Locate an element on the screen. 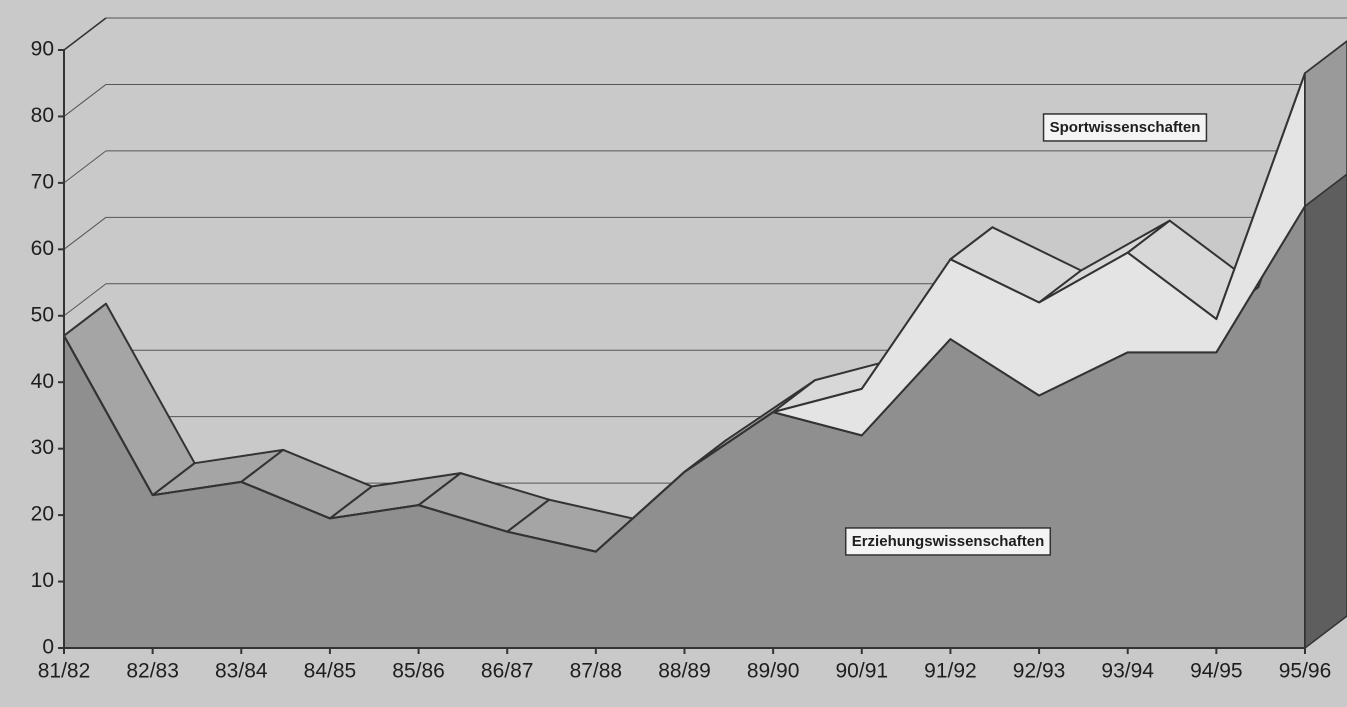  series-label: Sportwissenschaften is located at coordinates (1125, 127).